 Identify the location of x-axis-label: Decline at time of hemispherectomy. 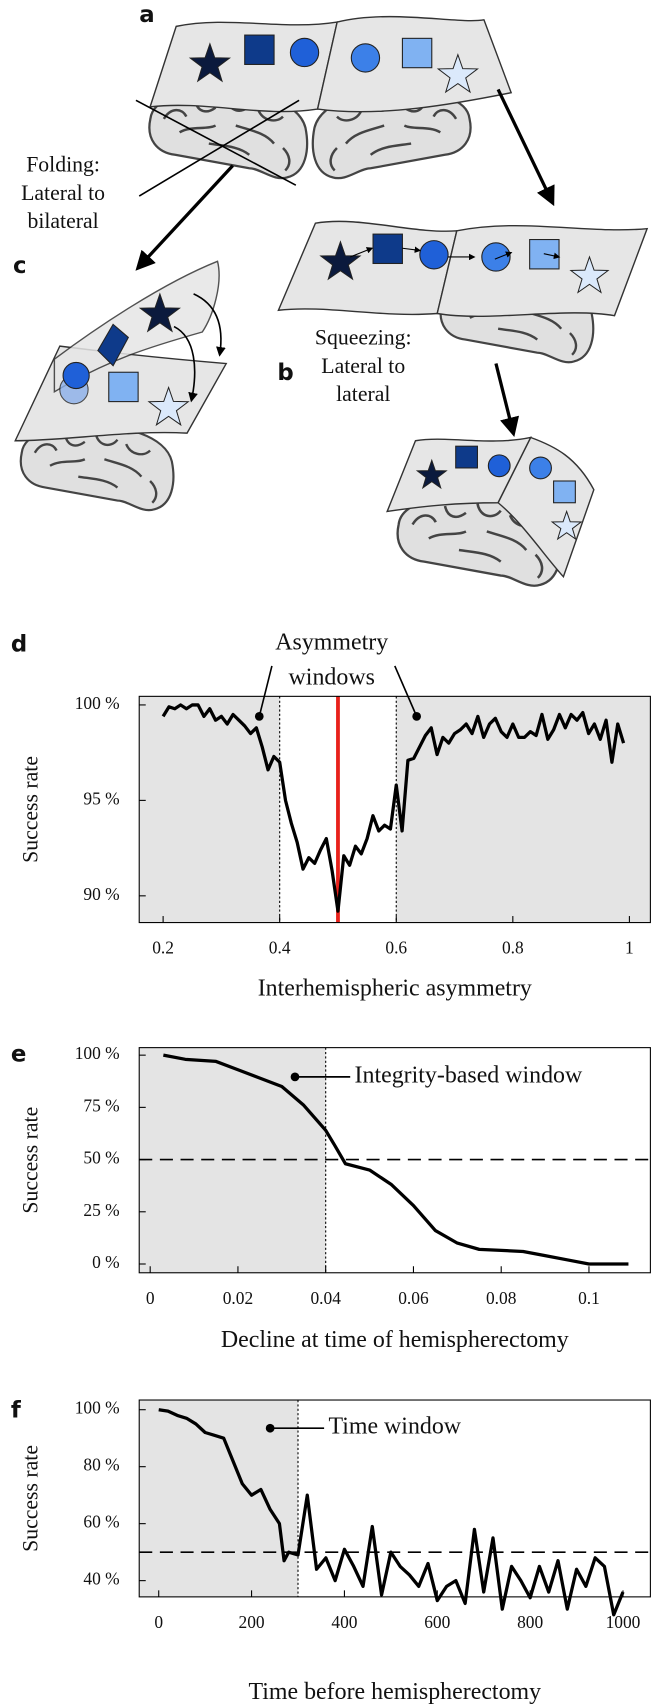
(395, 1340).